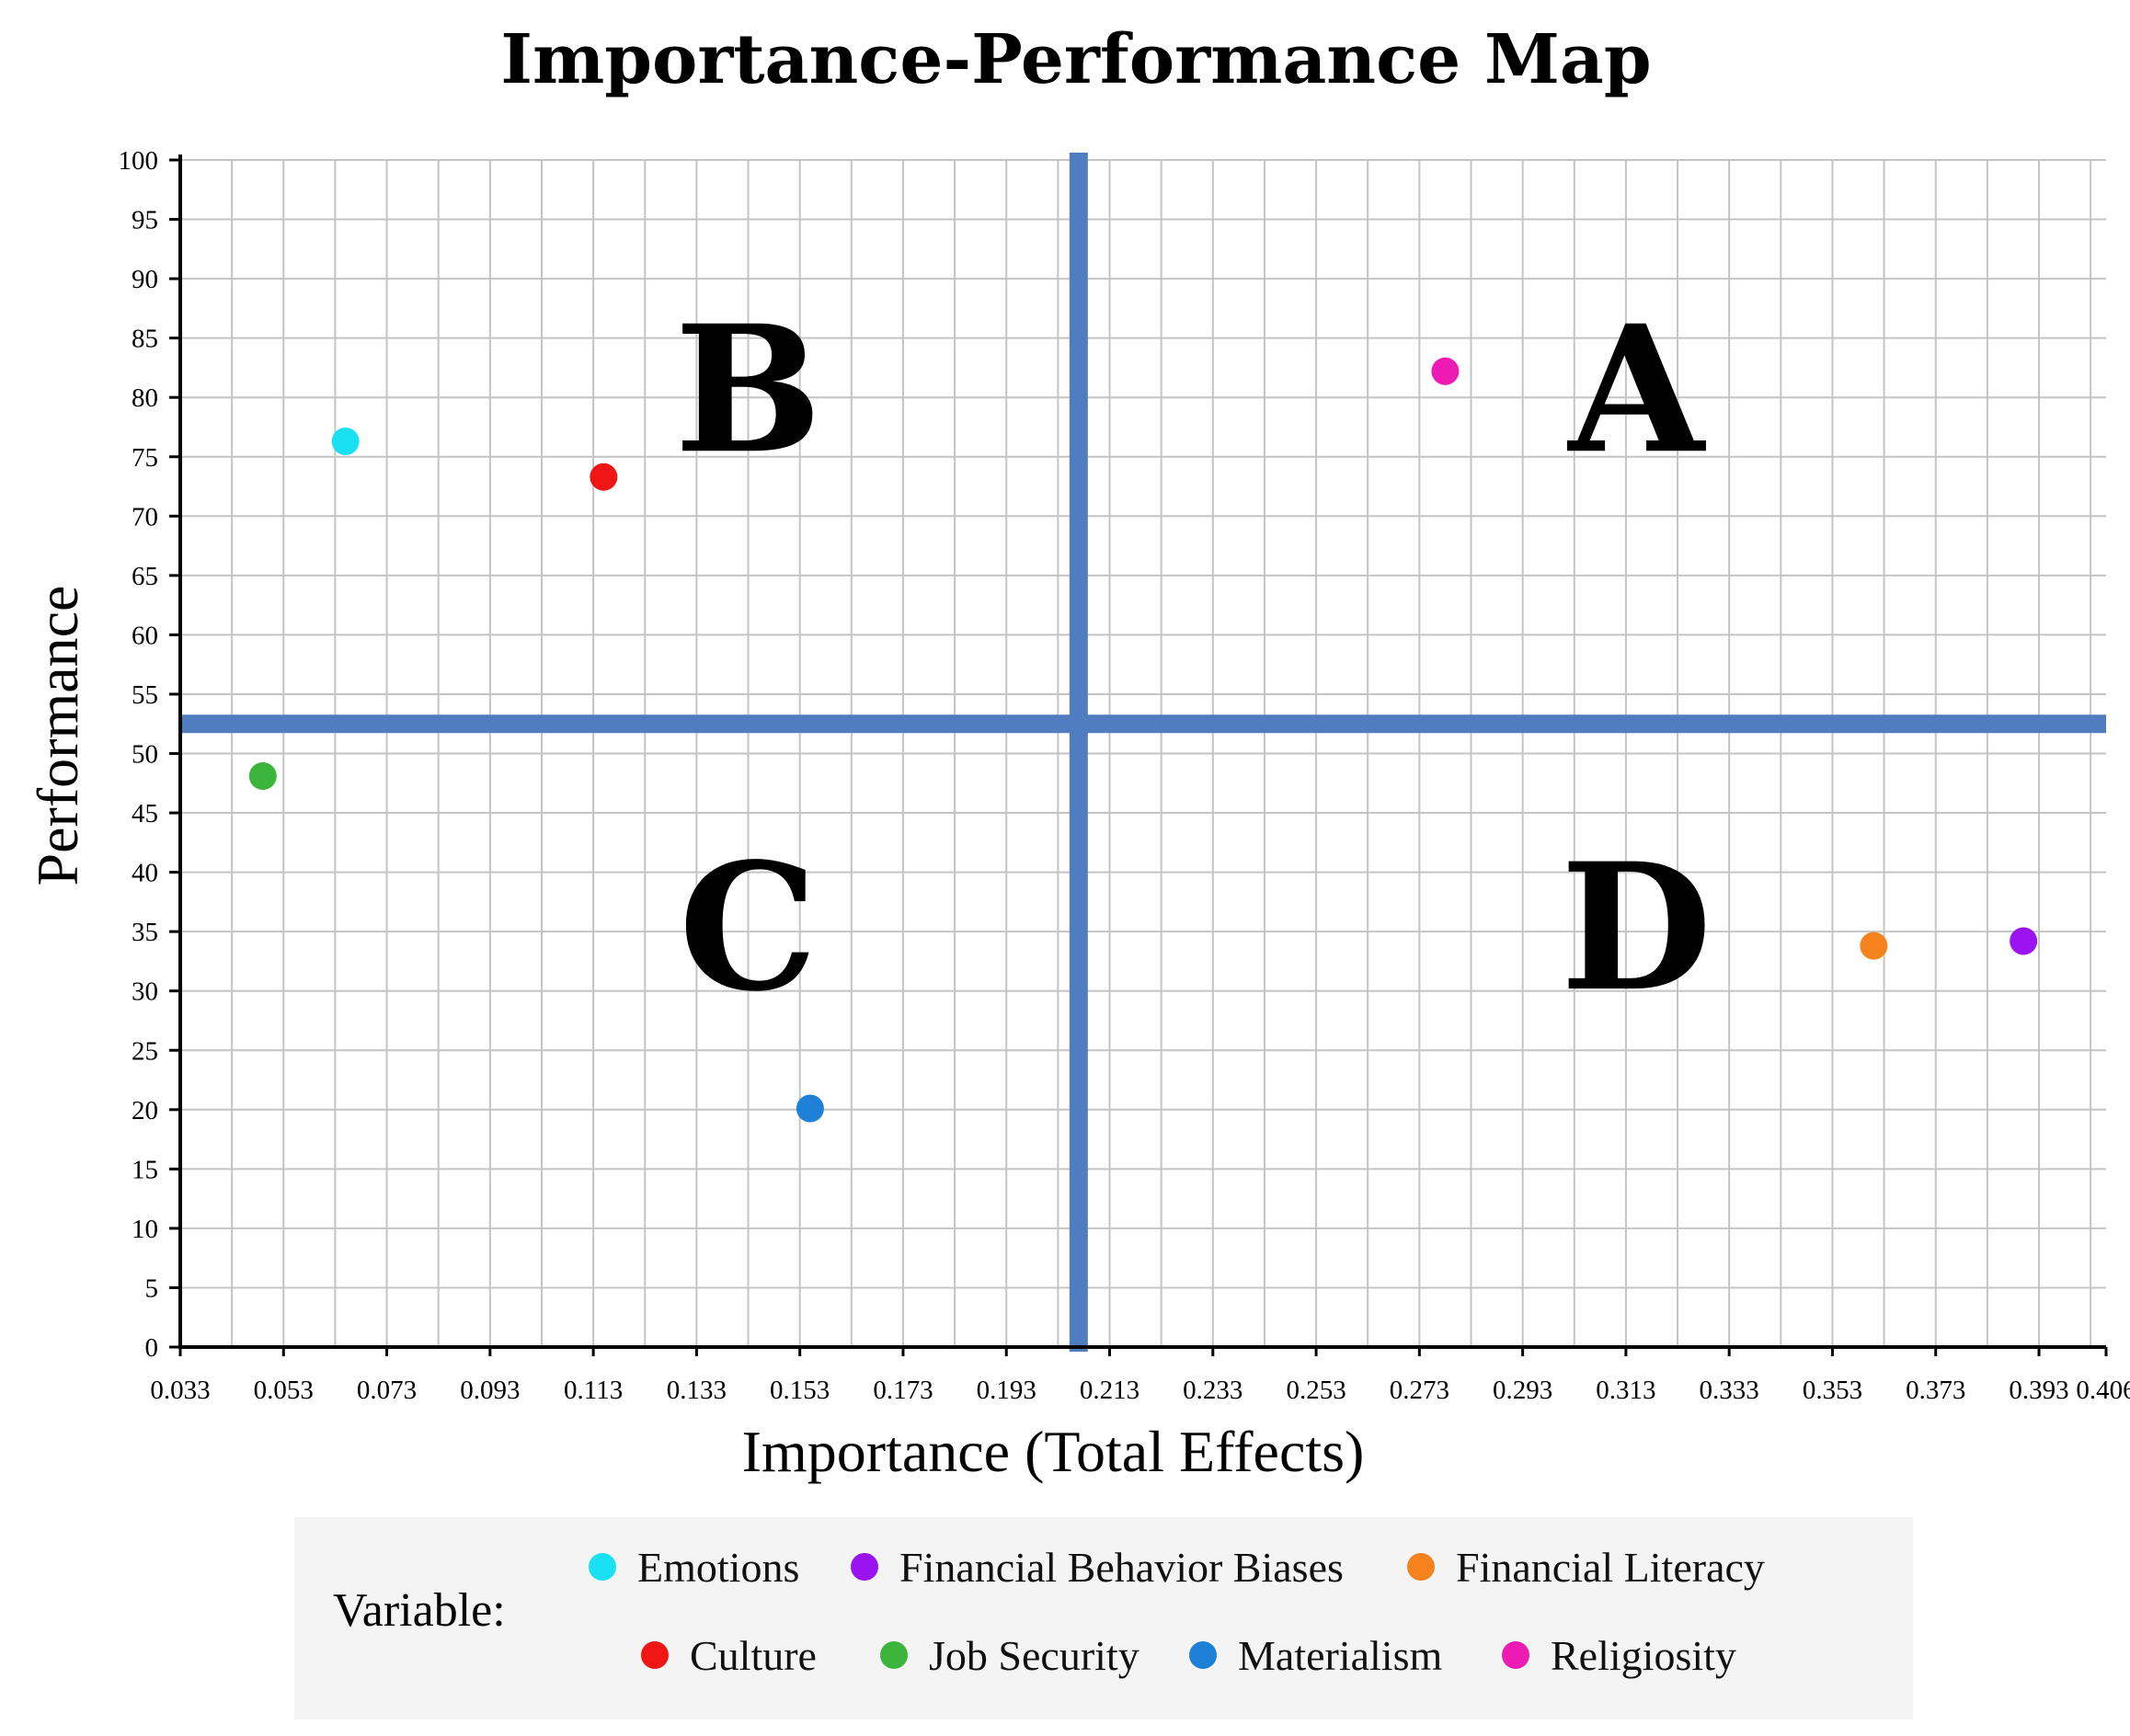  Describe the element at coordinates (1637, 927) in the screenshot. I see `quadrant-label-d: D` at that location.